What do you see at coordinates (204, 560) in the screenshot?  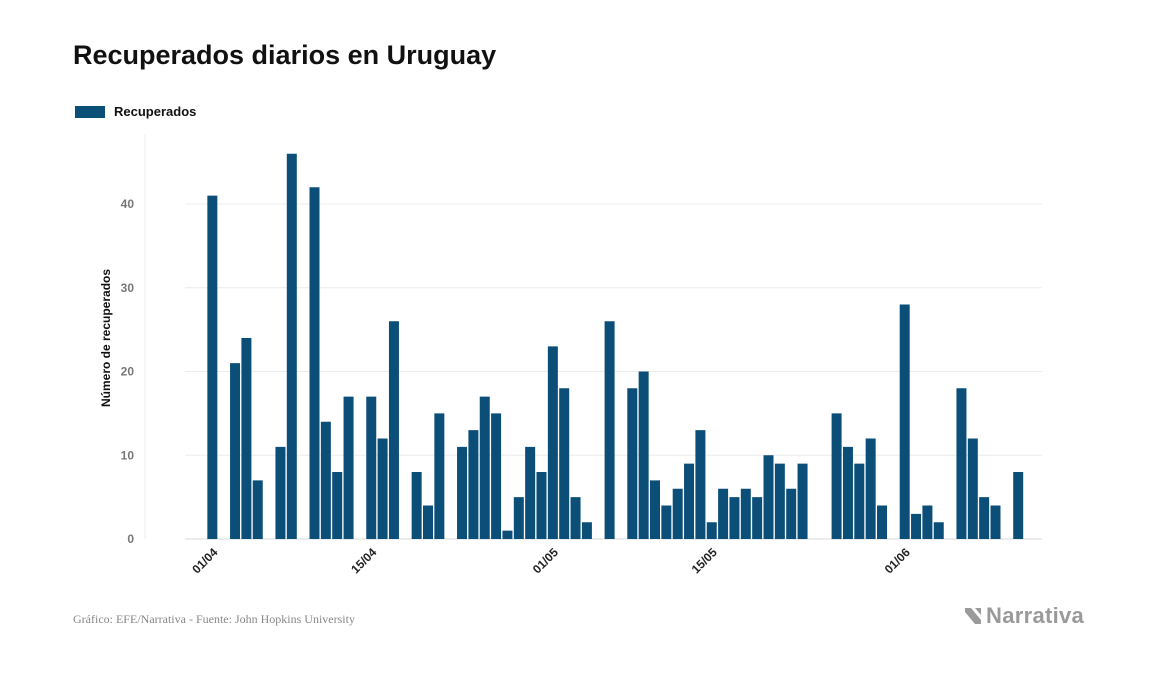 I see `x-tick-label: 01/04` at bounding box center [204, 560].